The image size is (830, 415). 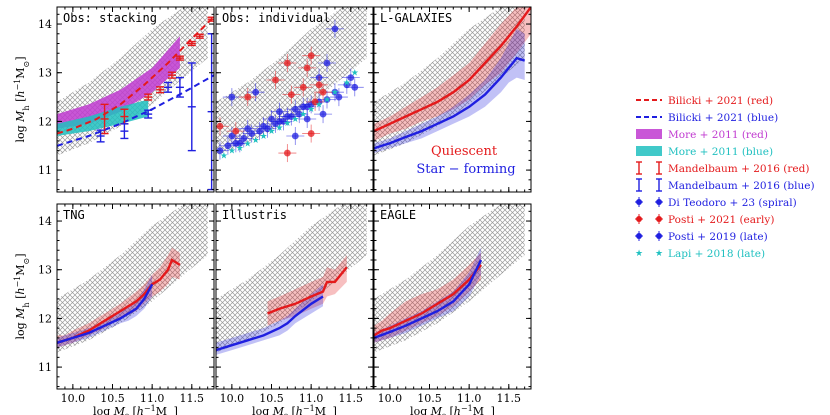 What do you see at coordinates (112, 398) in the screenshot?
I see `x-tick-label: 10.5` at bounding box center [112, 398].